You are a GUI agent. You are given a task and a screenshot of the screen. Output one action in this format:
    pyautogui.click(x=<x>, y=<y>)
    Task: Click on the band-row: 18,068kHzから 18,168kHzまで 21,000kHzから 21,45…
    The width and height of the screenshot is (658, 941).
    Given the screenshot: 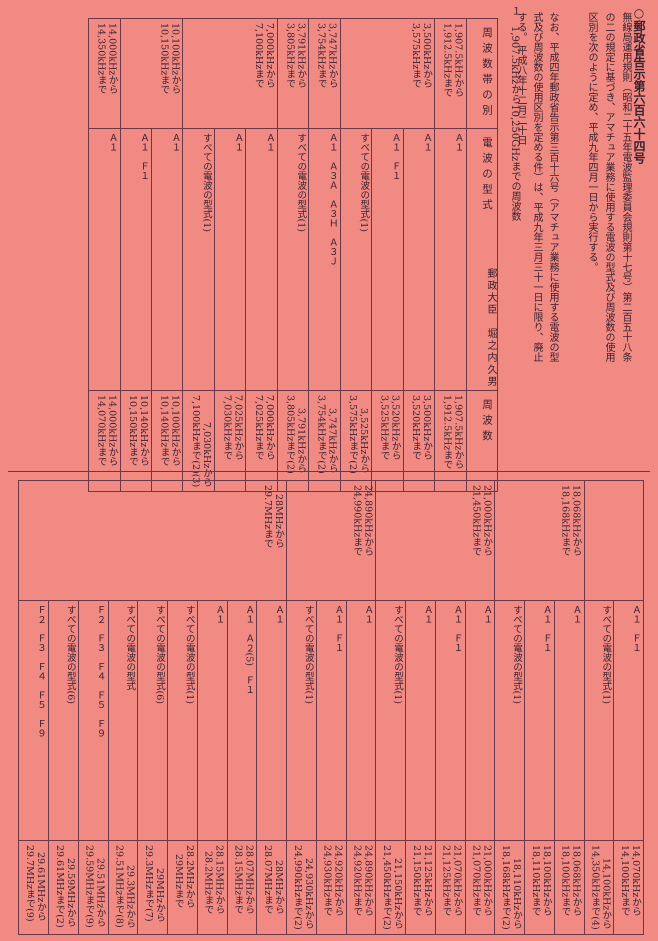 What is the action you would take?
    pyautogui.click(x=331, y=540)
    